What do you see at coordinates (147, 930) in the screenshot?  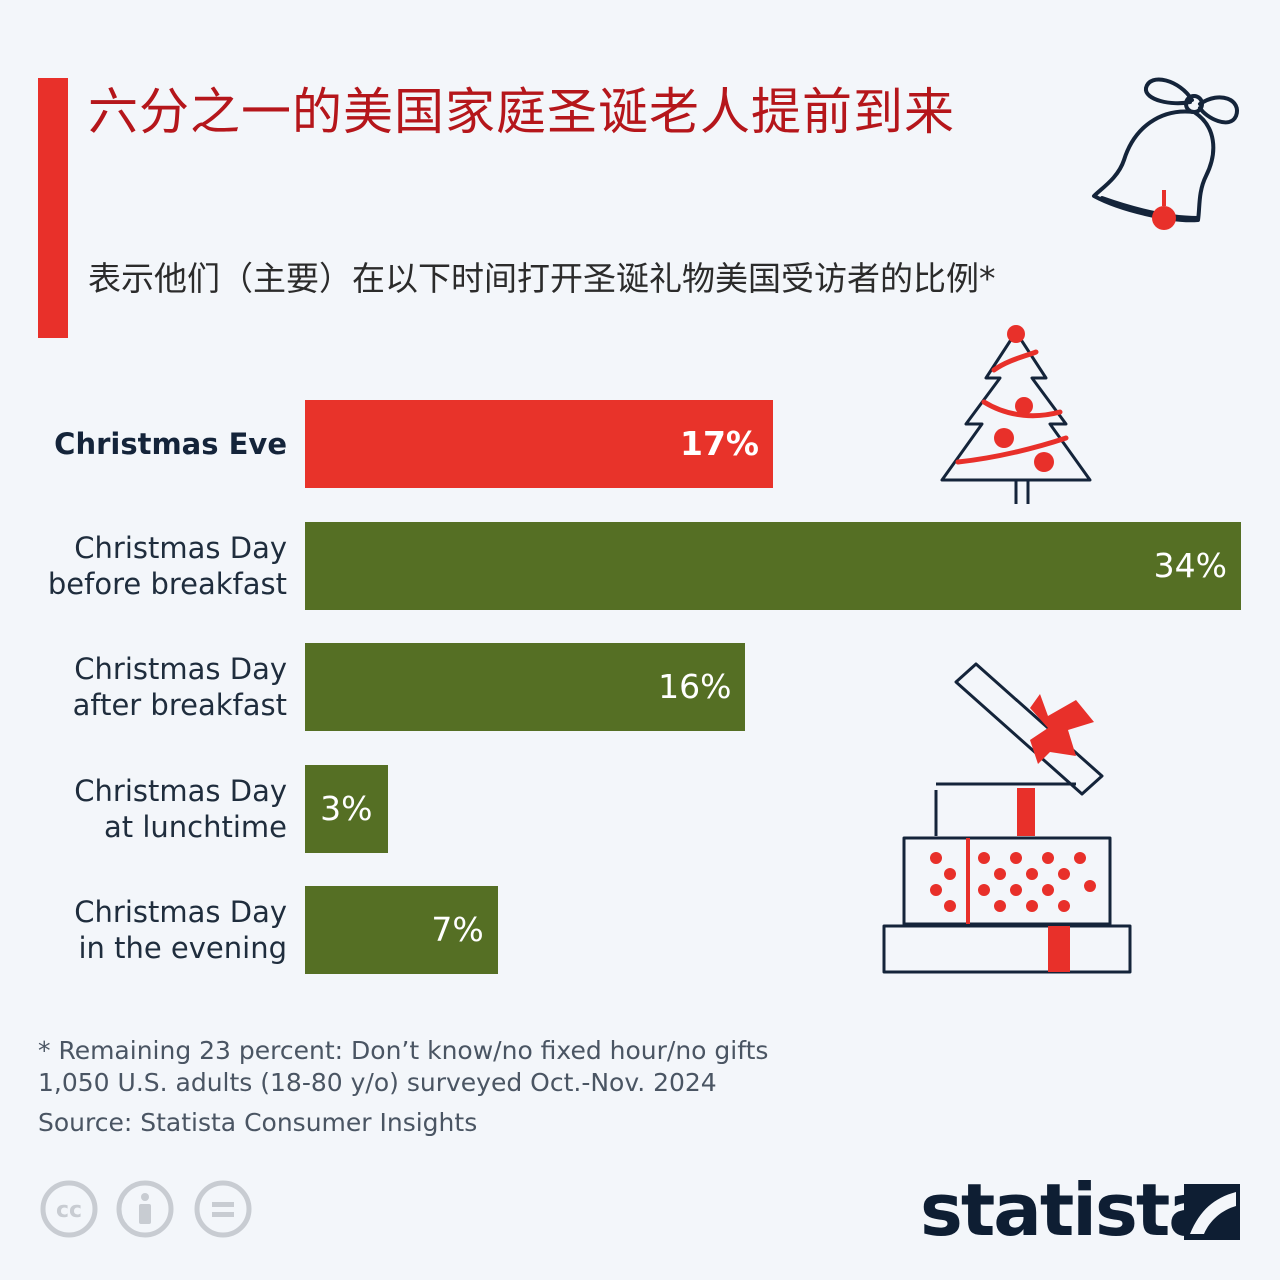 I see `category-label: Christmas Day in the evening` at bounding box center [147, 930].